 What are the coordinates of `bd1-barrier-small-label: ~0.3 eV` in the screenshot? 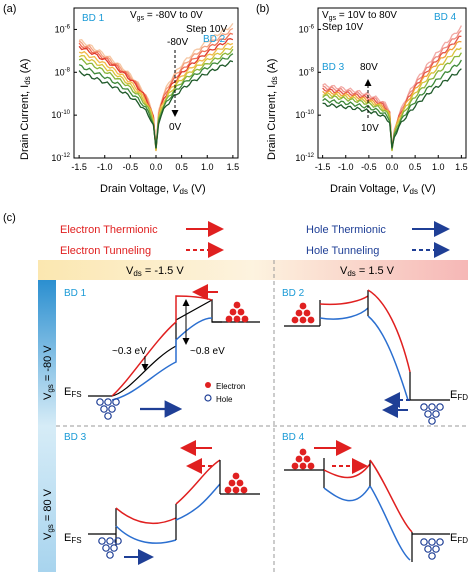 It's located at (129, 351).